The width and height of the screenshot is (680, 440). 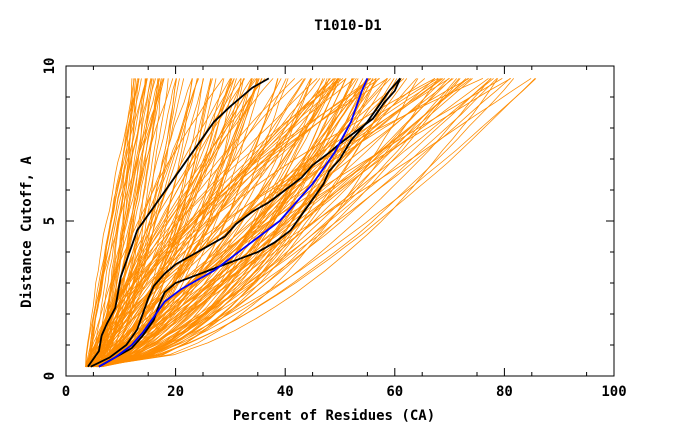 I want to click on x-tick-label: 60, so click(x=394, y=392).